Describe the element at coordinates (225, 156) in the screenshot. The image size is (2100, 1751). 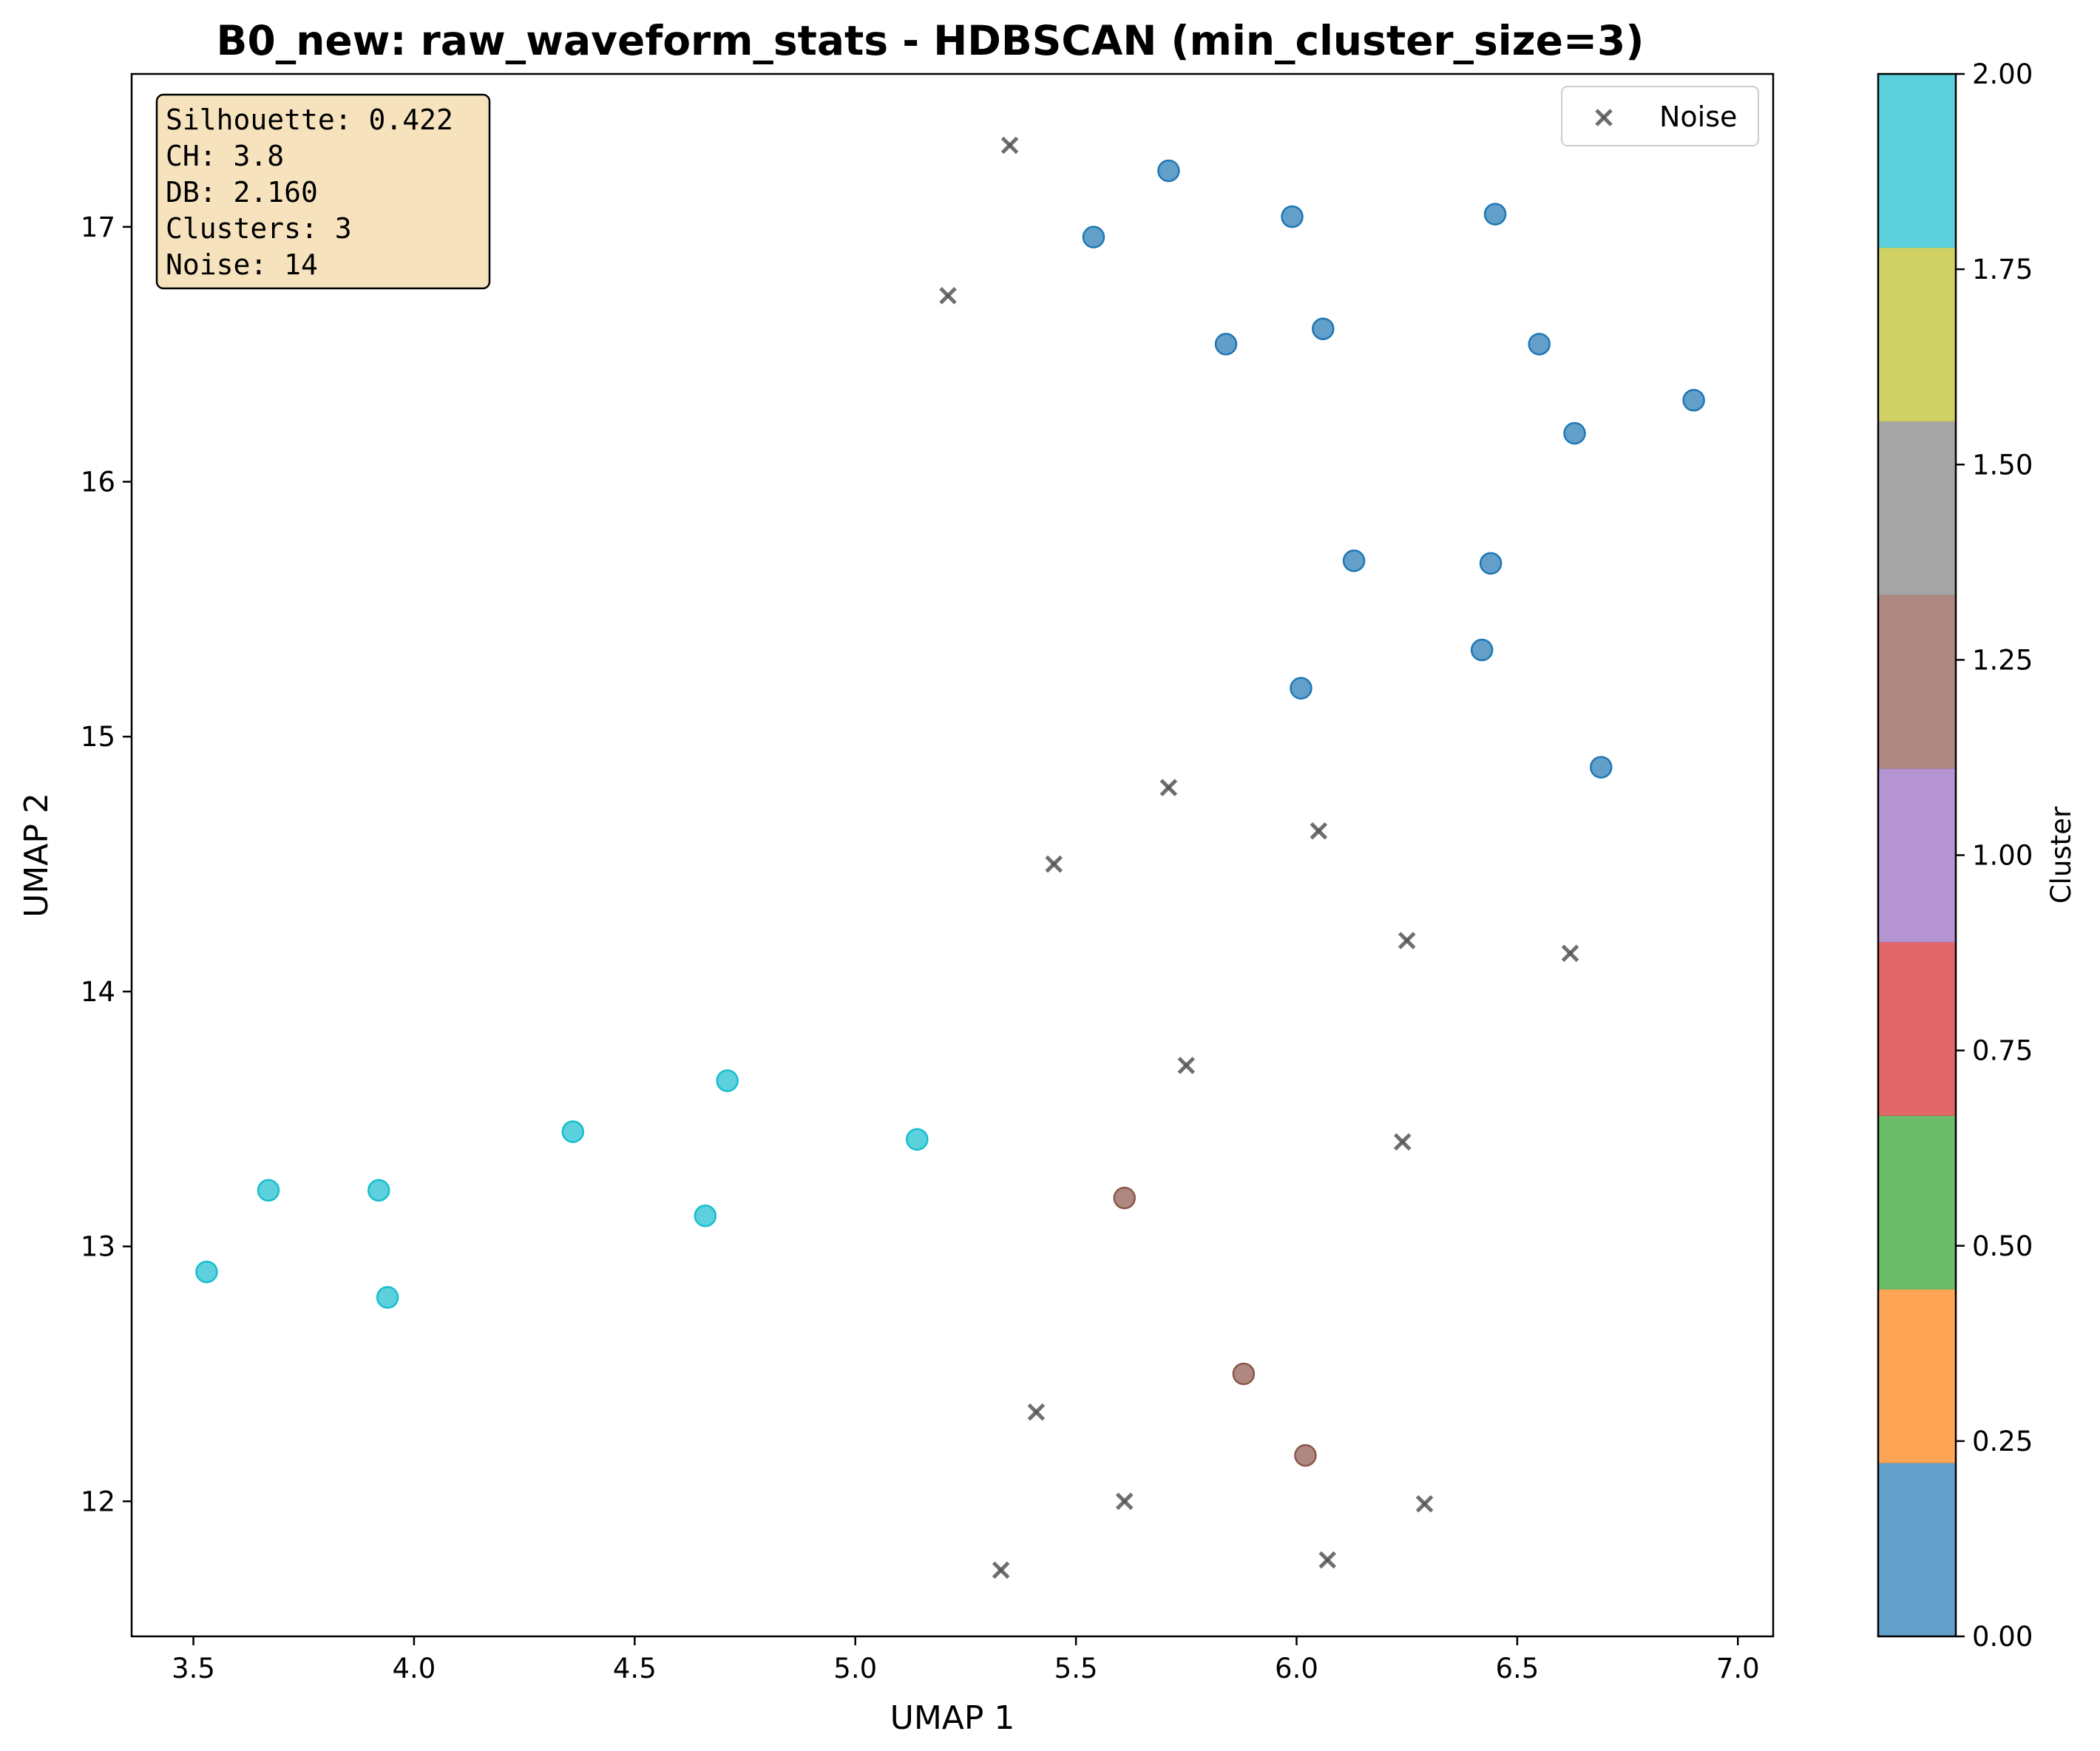
I see `stats-line: CH: 3.8` at that location.